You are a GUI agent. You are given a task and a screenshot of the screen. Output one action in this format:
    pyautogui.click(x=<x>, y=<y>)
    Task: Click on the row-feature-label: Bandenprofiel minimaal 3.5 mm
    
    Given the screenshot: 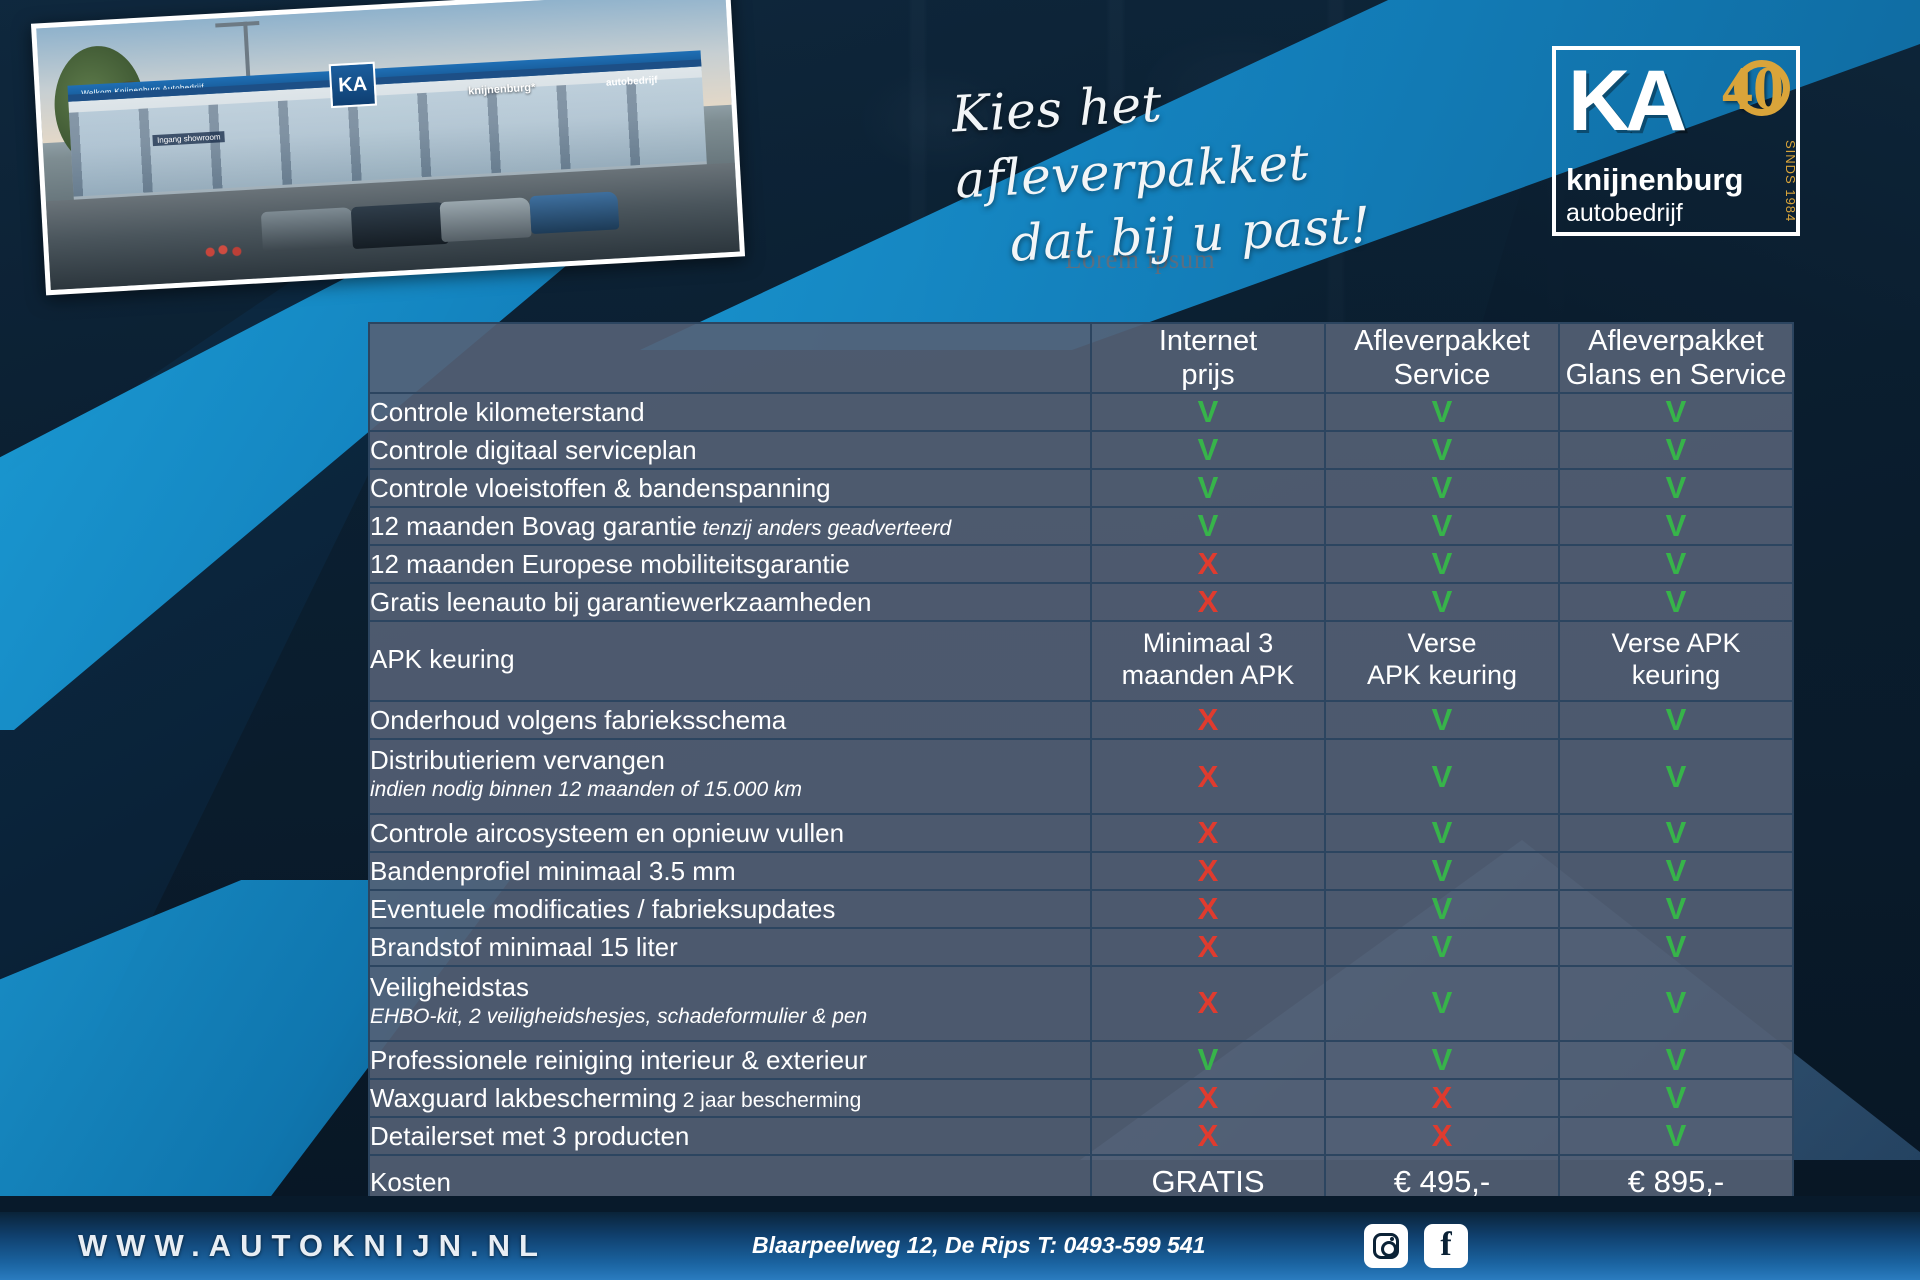 What is the action you would take?
    pyautogui.click(x=730, y=871)
    